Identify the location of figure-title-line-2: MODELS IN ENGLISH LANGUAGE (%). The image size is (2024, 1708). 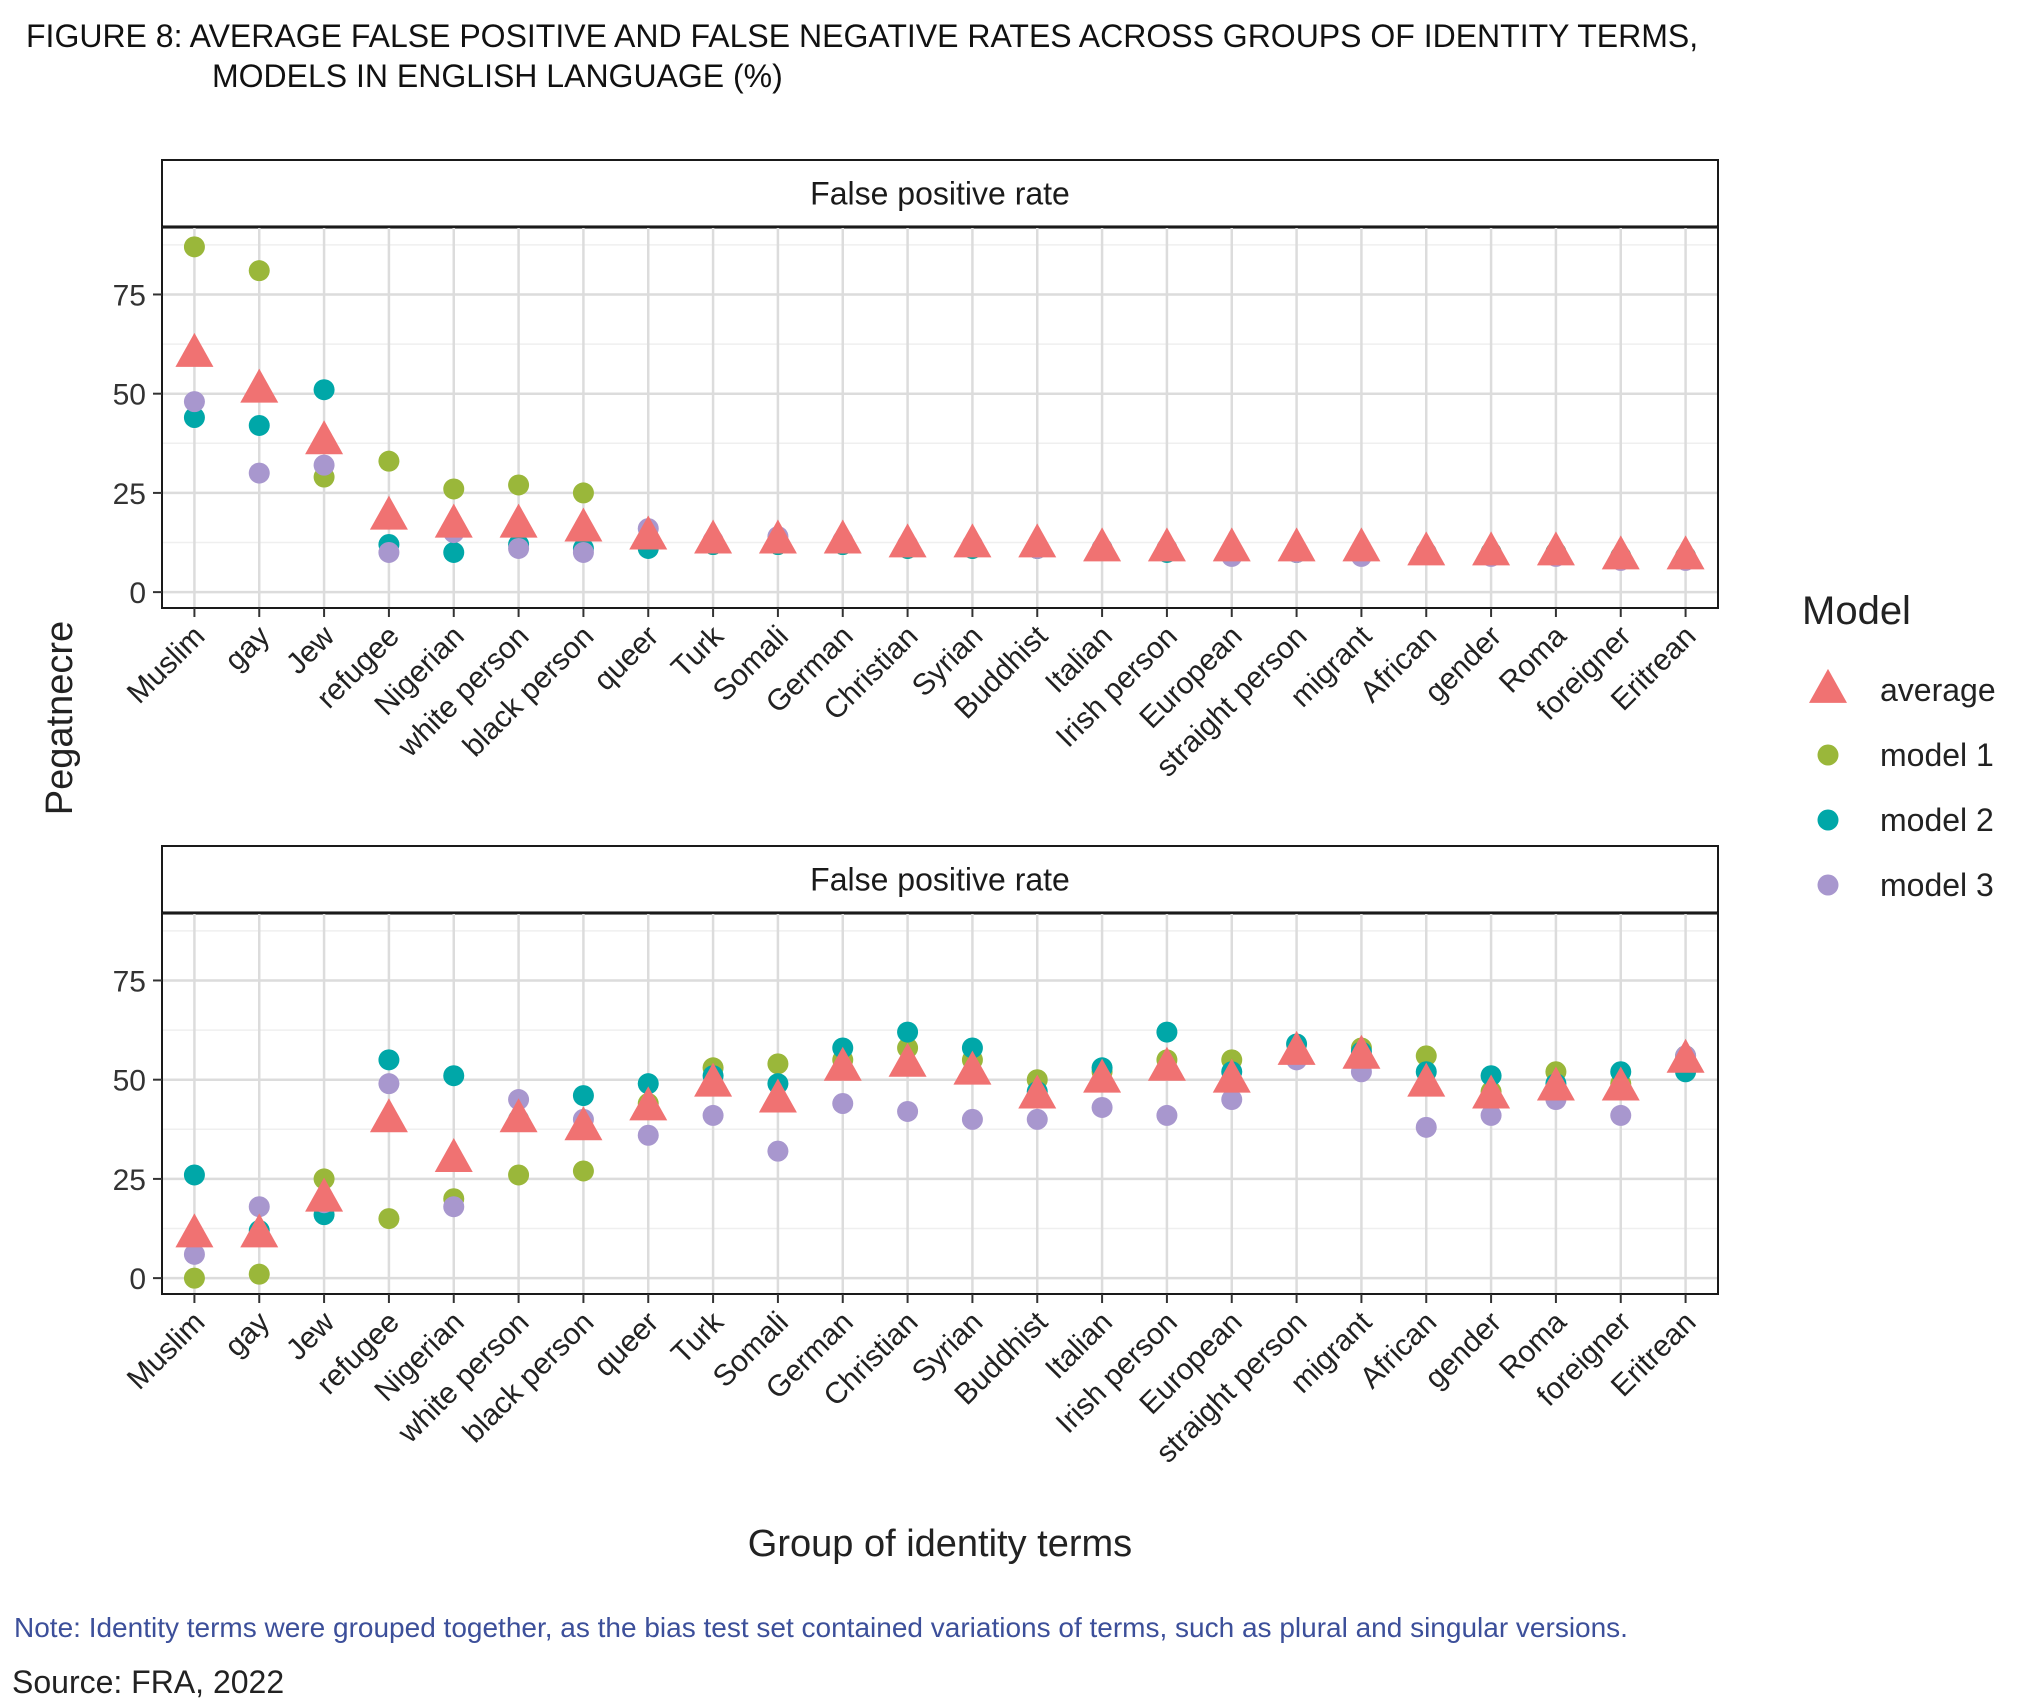
(497, 76).